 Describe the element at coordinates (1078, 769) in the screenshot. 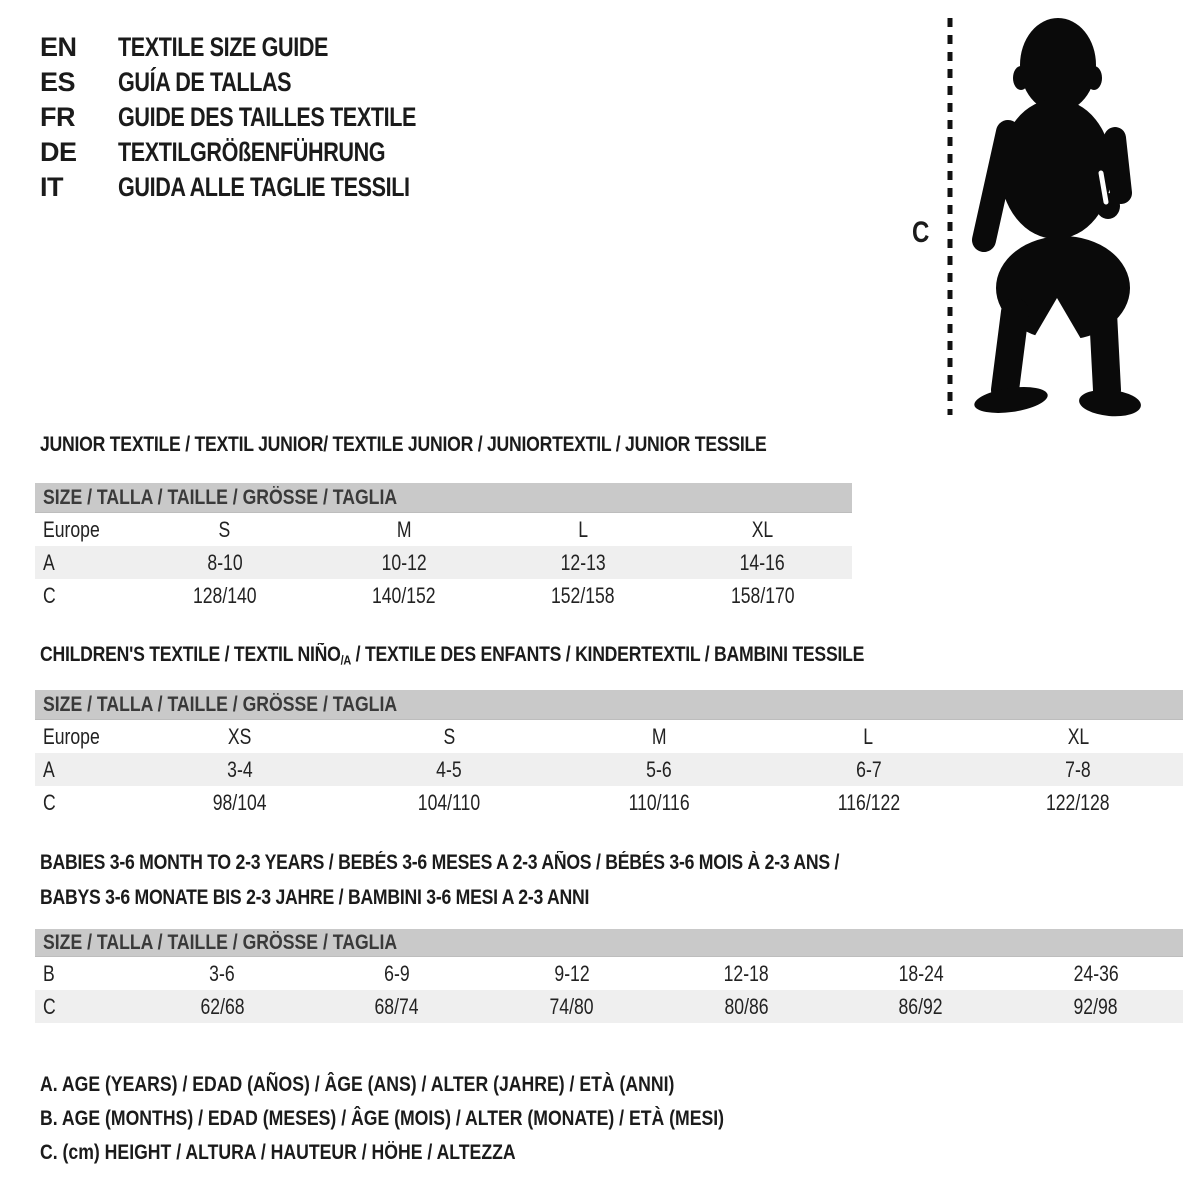

I see `table-cell: 7-8` at that location.